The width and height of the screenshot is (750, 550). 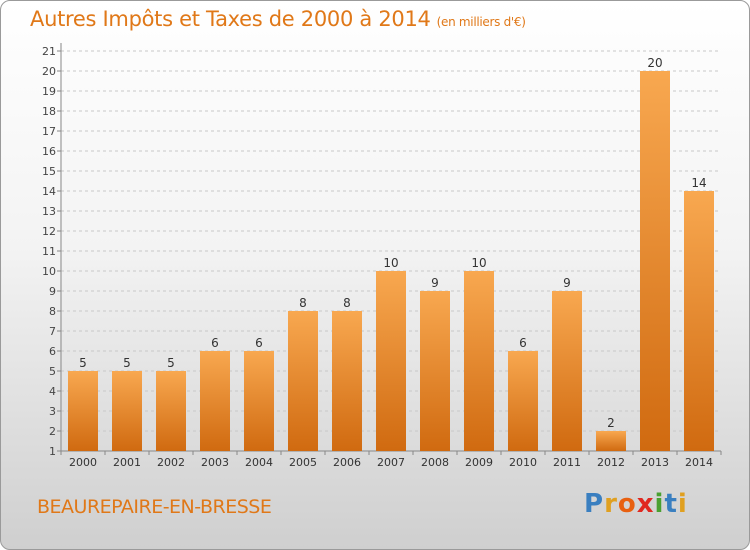 I want to click on logo-letter: t, so click(x=671, y=504).